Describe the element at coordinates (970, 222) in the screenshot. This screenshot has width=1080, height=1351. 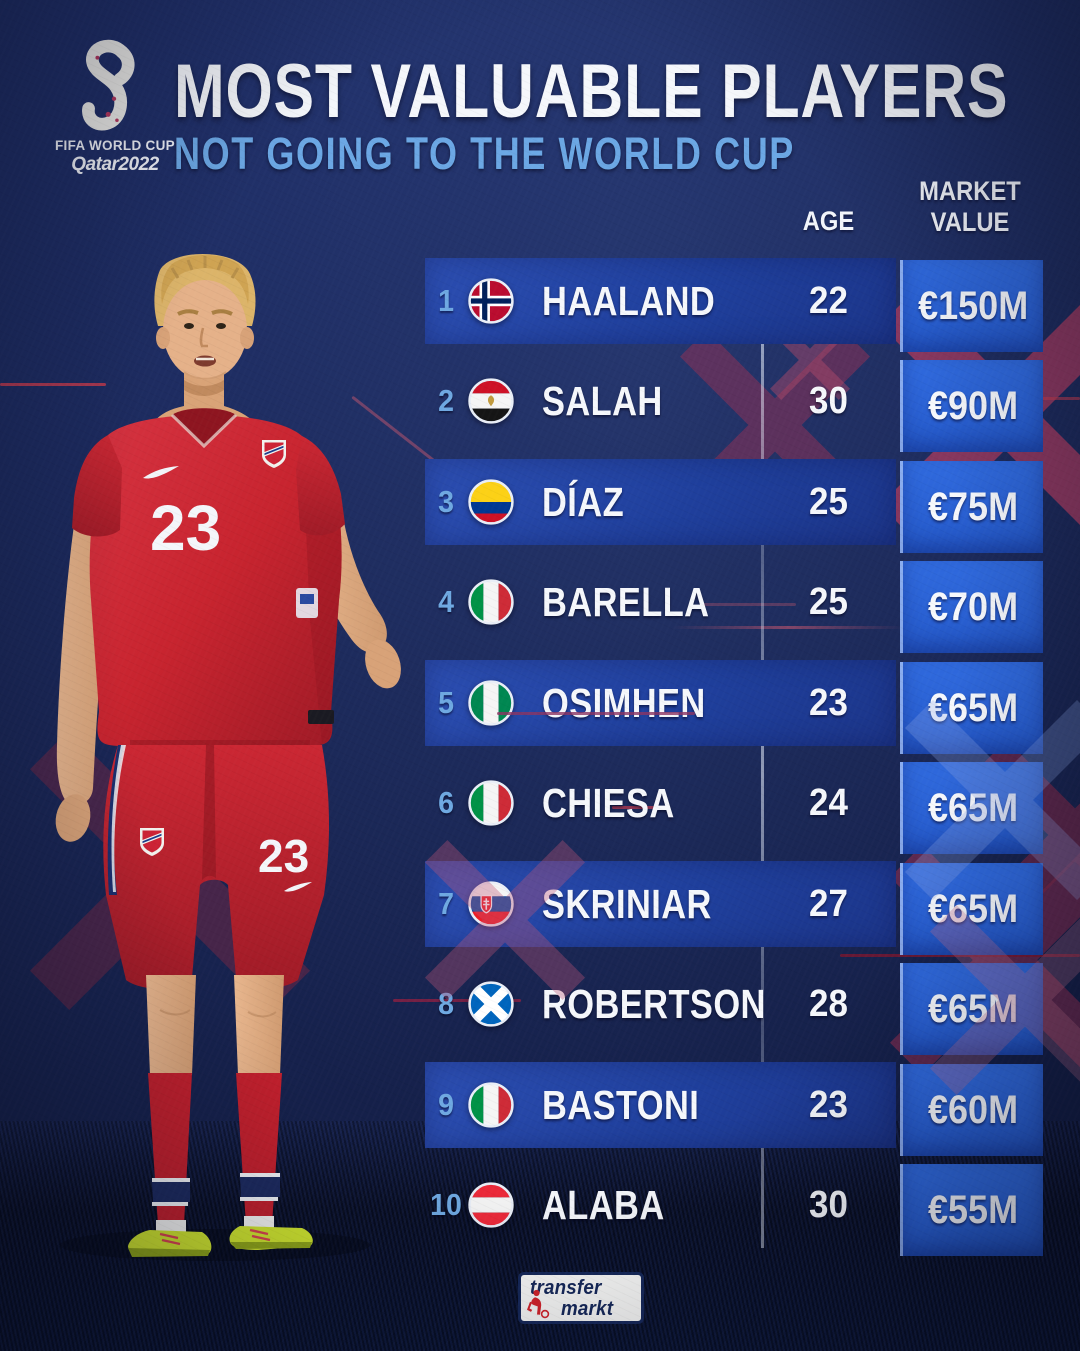
I see `market-value-line2: VALUE` at that location.